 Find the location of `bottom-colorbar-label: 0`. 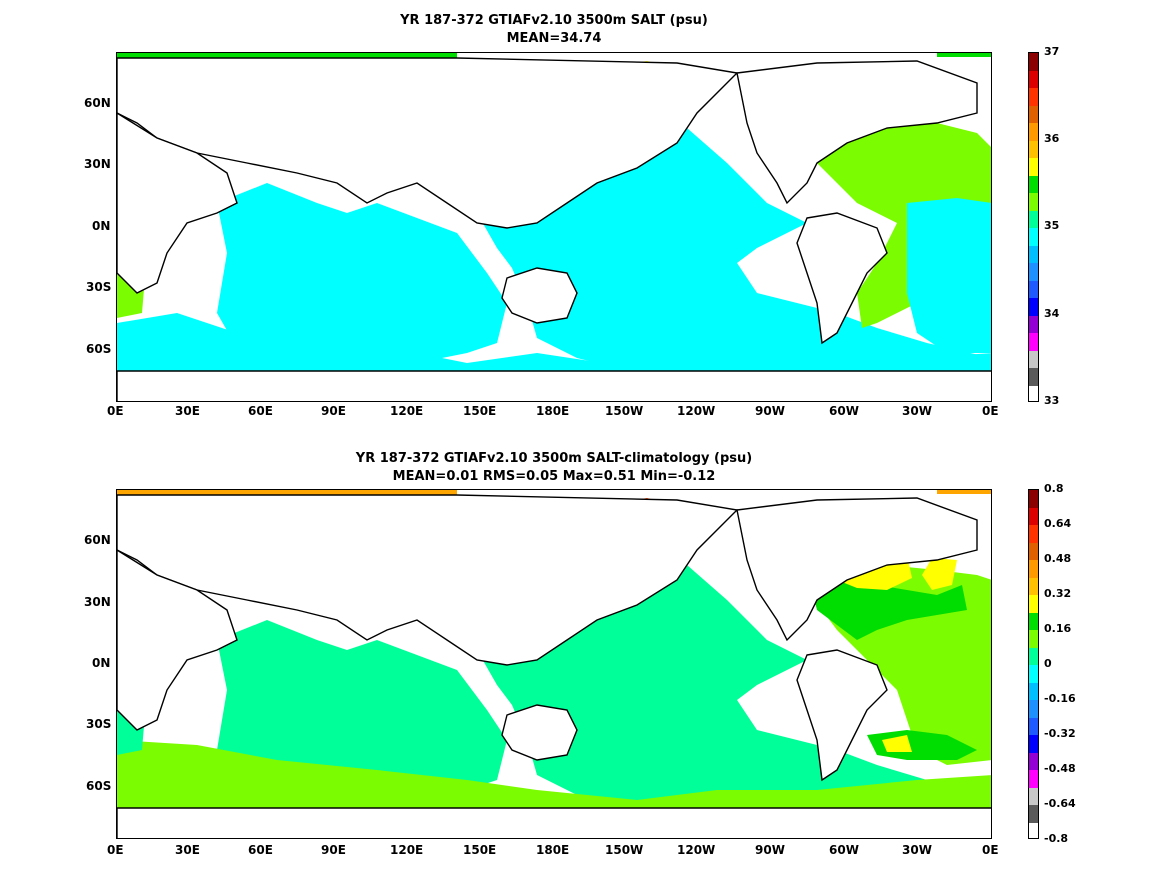

bottom-colorbar-label: 0 is located at coordinates (1048, 663).